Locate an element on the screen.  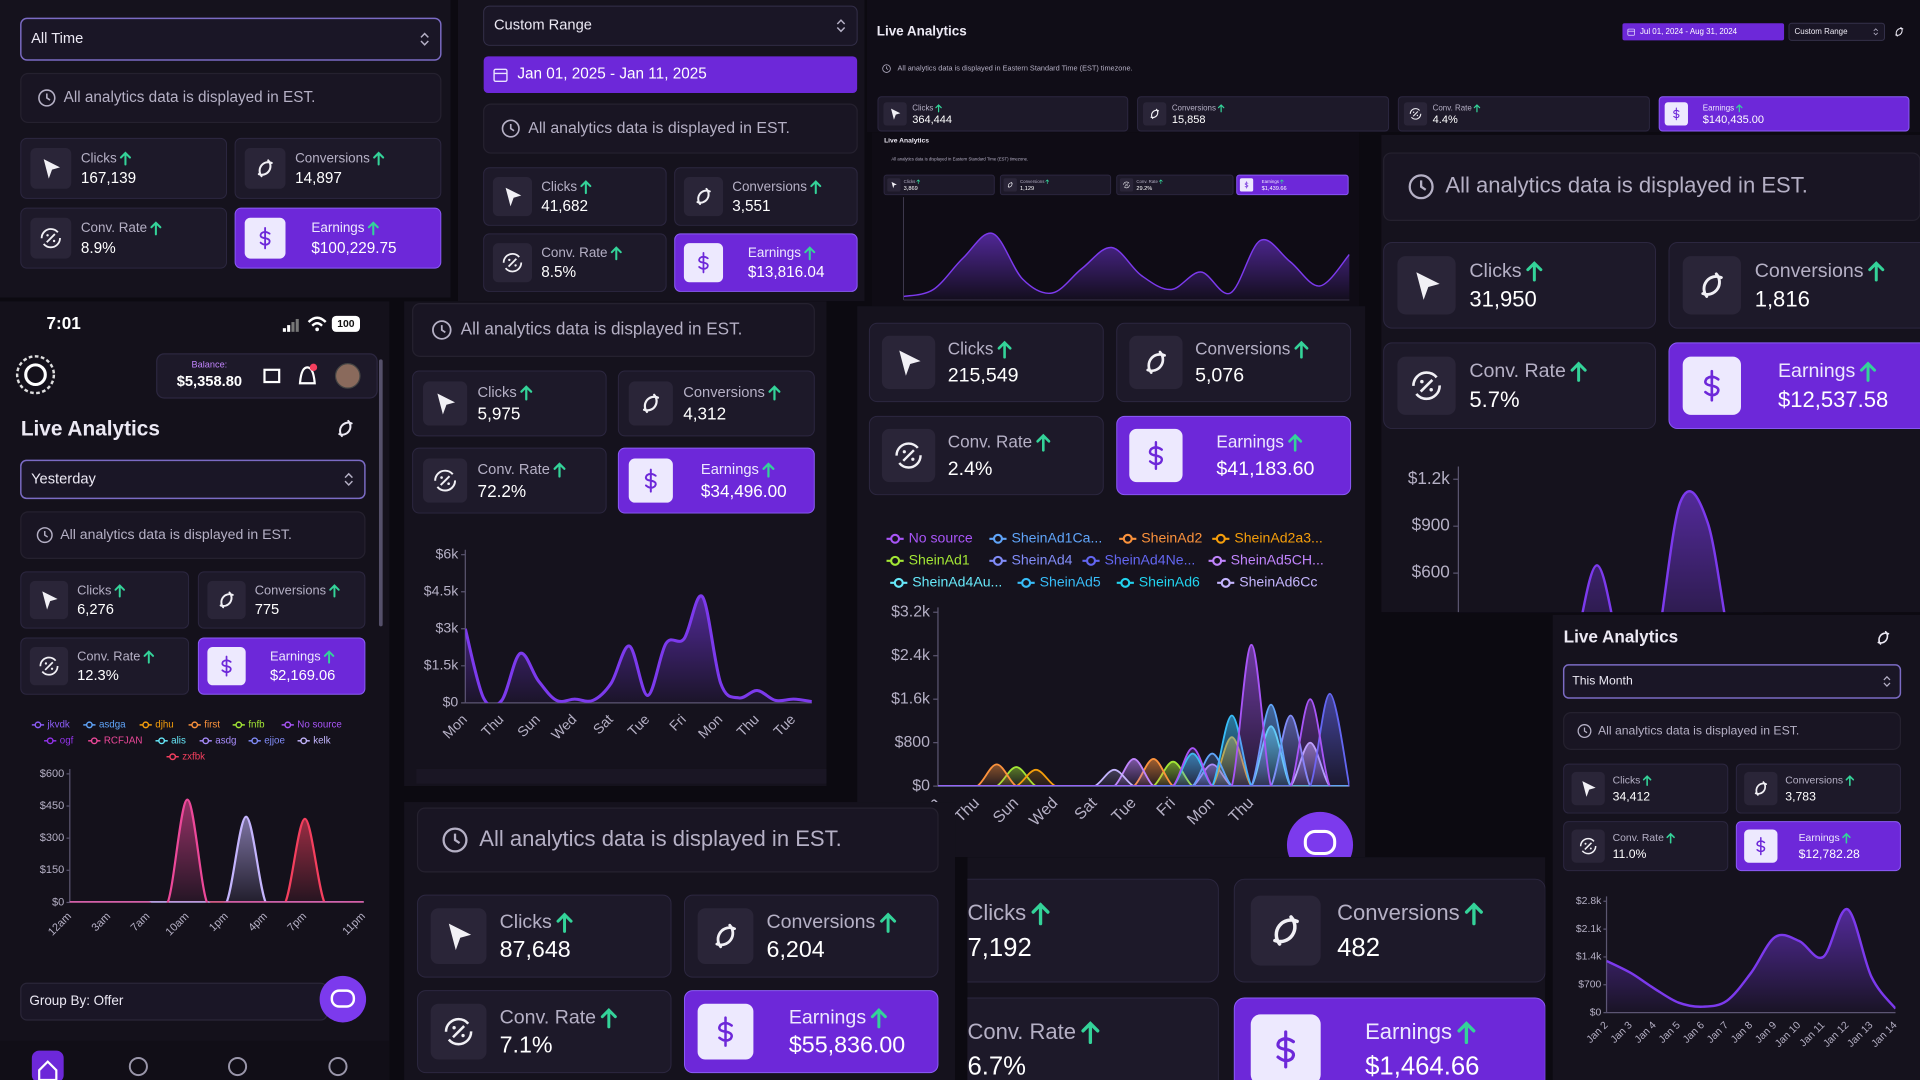
chat-icon is located at coordinates (1320, 842).